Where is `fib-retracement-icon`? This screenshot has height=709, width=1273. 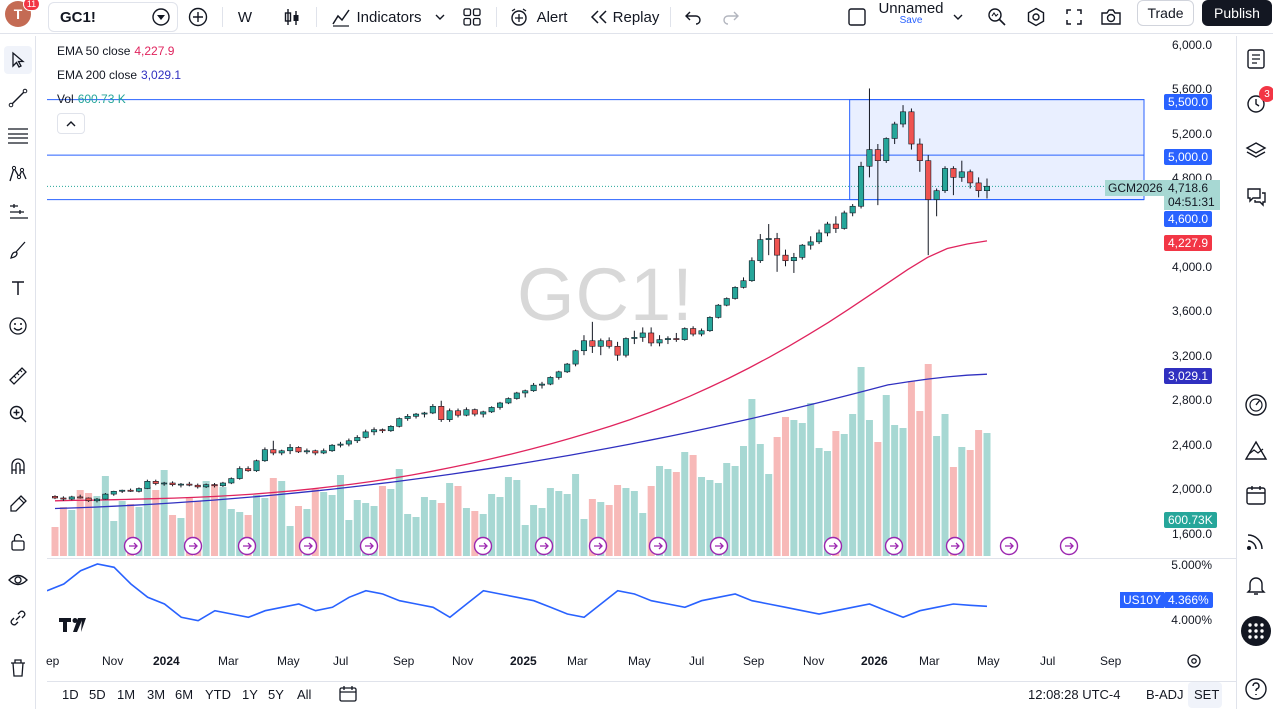 fib-retracement-icon is located at coordinates (18, 136).